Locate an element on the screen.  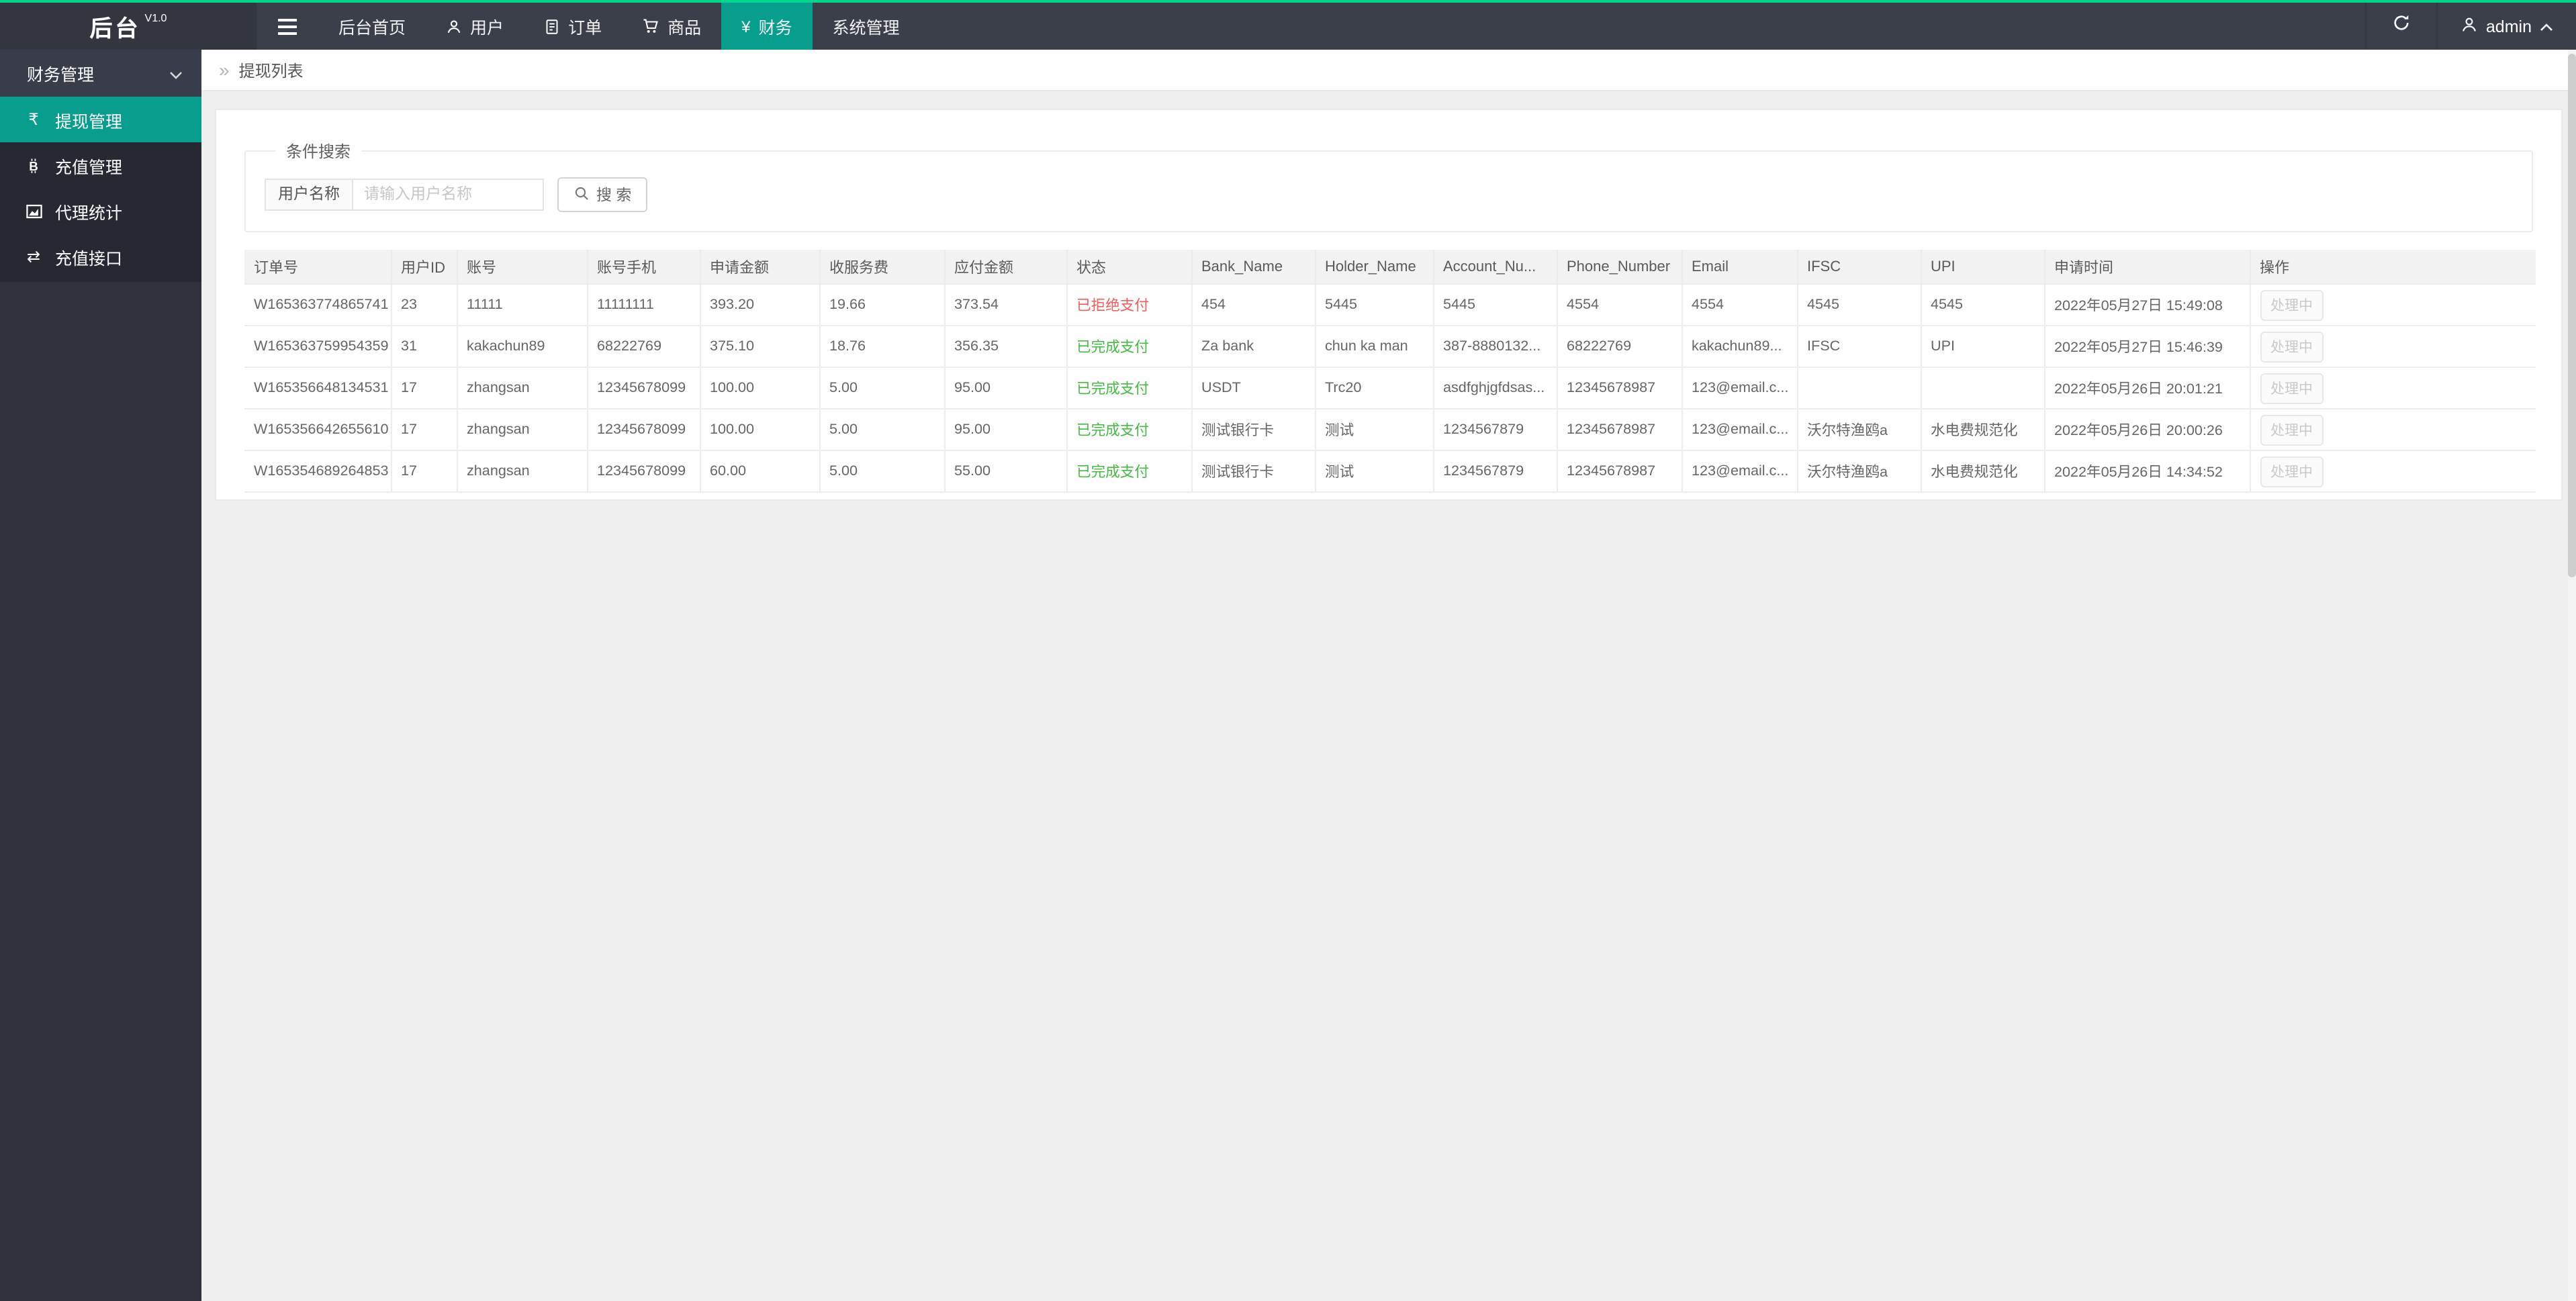
cell-ifsc is located at coordinates (1859, 388).